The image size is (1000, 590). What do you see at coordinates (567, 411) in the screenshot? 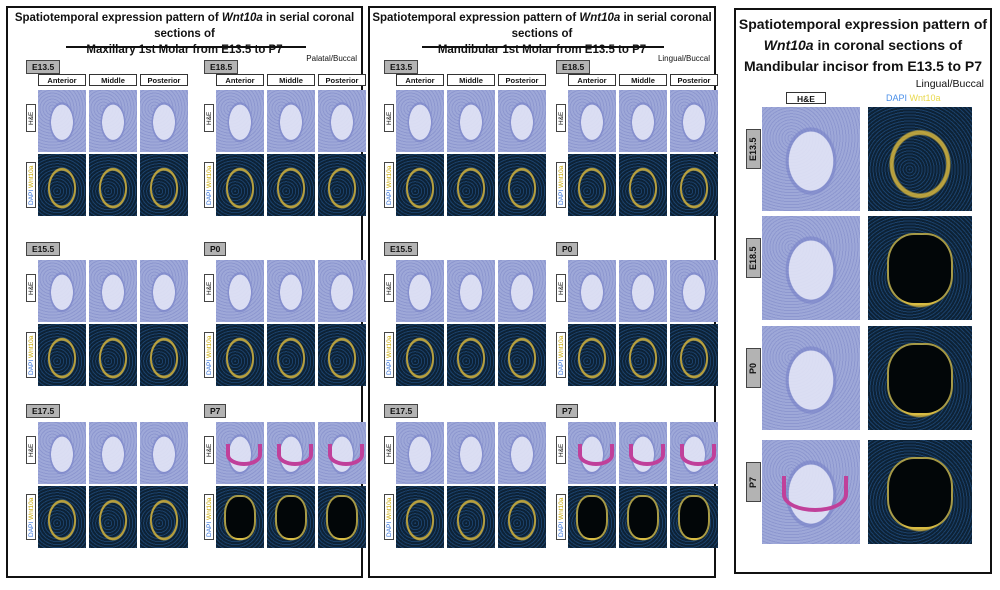
I see `stage-label: P7` at bounding box center [567, 411].